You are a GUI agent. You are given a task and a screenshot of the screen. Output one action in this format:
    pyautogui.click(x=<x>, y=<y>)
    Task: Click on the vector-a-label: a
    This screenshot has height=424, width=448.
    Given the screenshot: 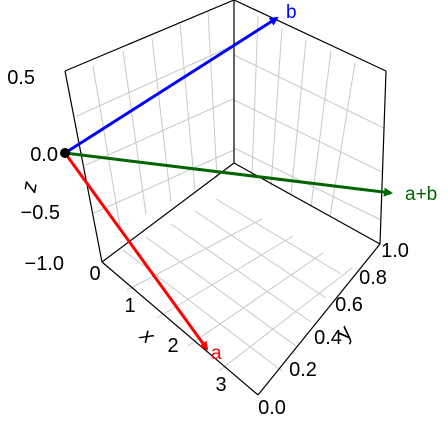 What is the action you would take?
    pyautogui.click(x=216, y=353)
    